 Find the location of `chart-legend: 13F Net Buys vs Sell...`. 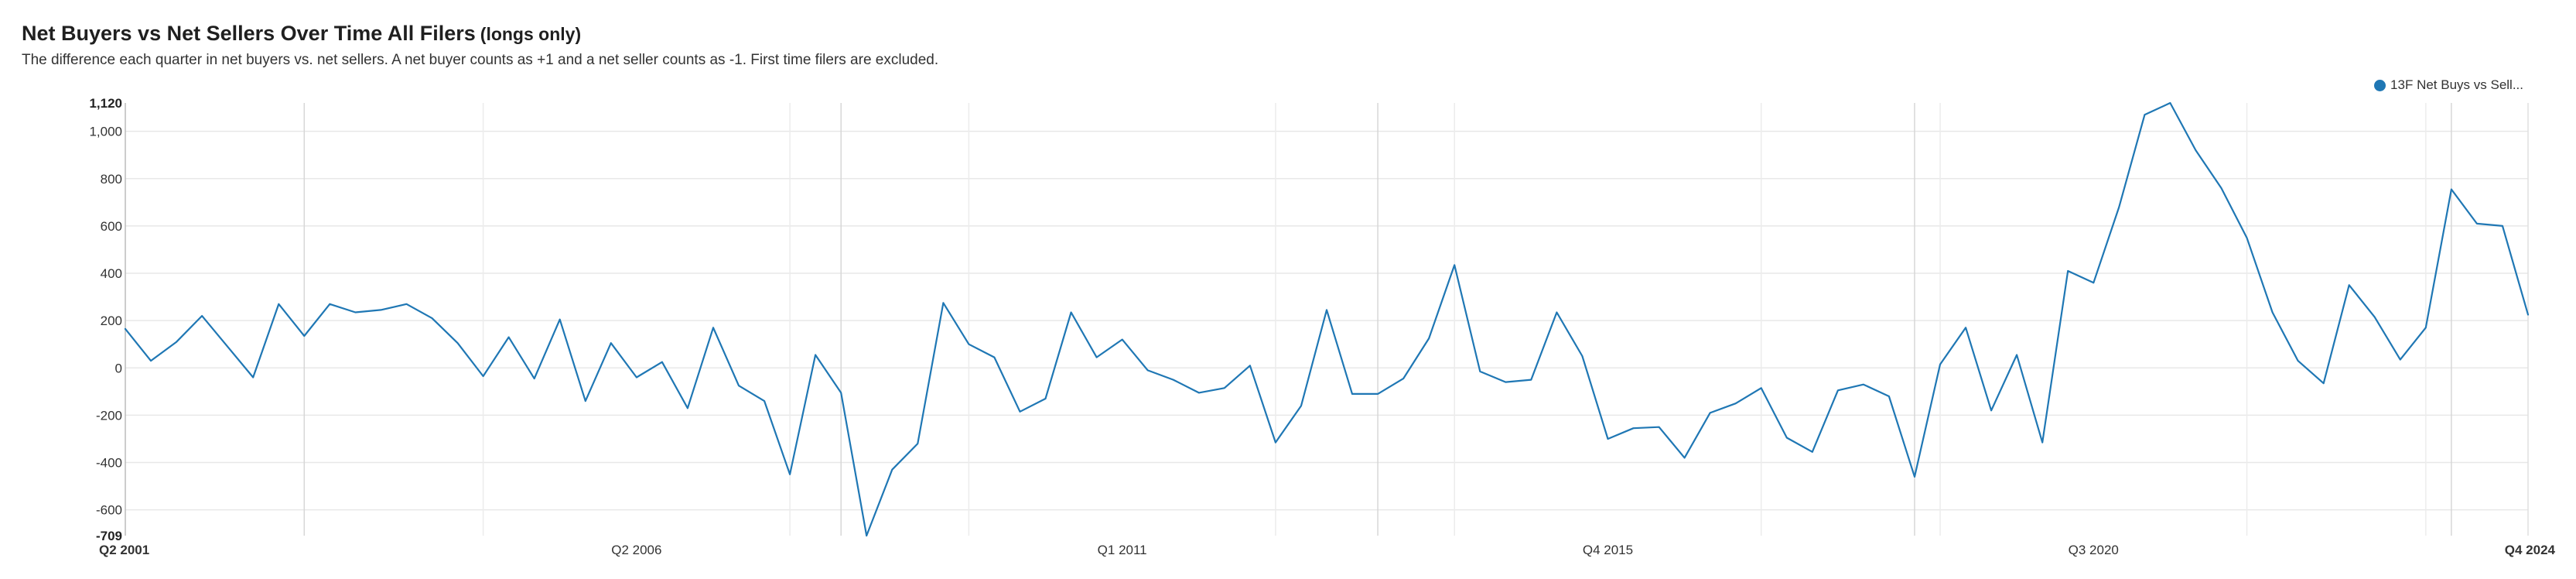

chart-legend: 13F Net Buys vs Sell... is located at coordinates (2448, 85).